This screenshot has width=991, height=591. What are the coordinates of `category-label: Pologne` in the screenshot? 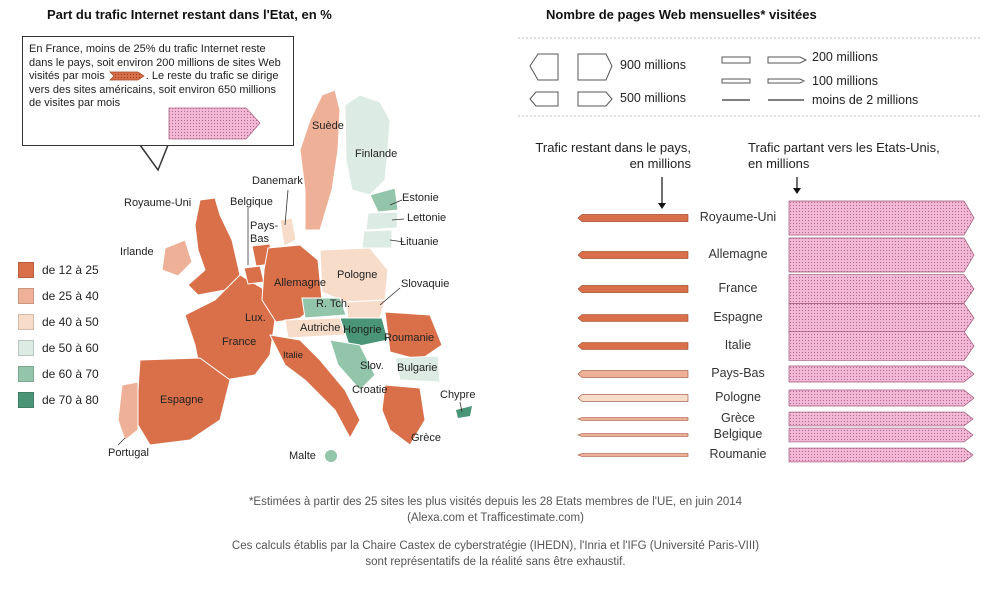 It's located at (738, 397).